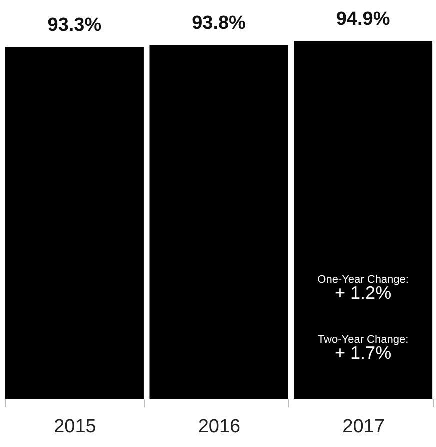  What do you see at coordinates (363, 427) in the screenshot?
I see `x-tick-label: 2017` at bounding box center [363, 427].